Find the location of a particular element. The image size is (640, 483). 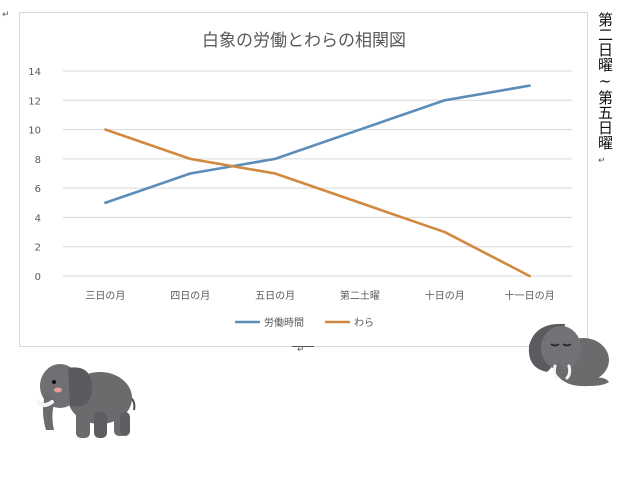

y-tick-label: 12 is located at coordinates (34, 101).